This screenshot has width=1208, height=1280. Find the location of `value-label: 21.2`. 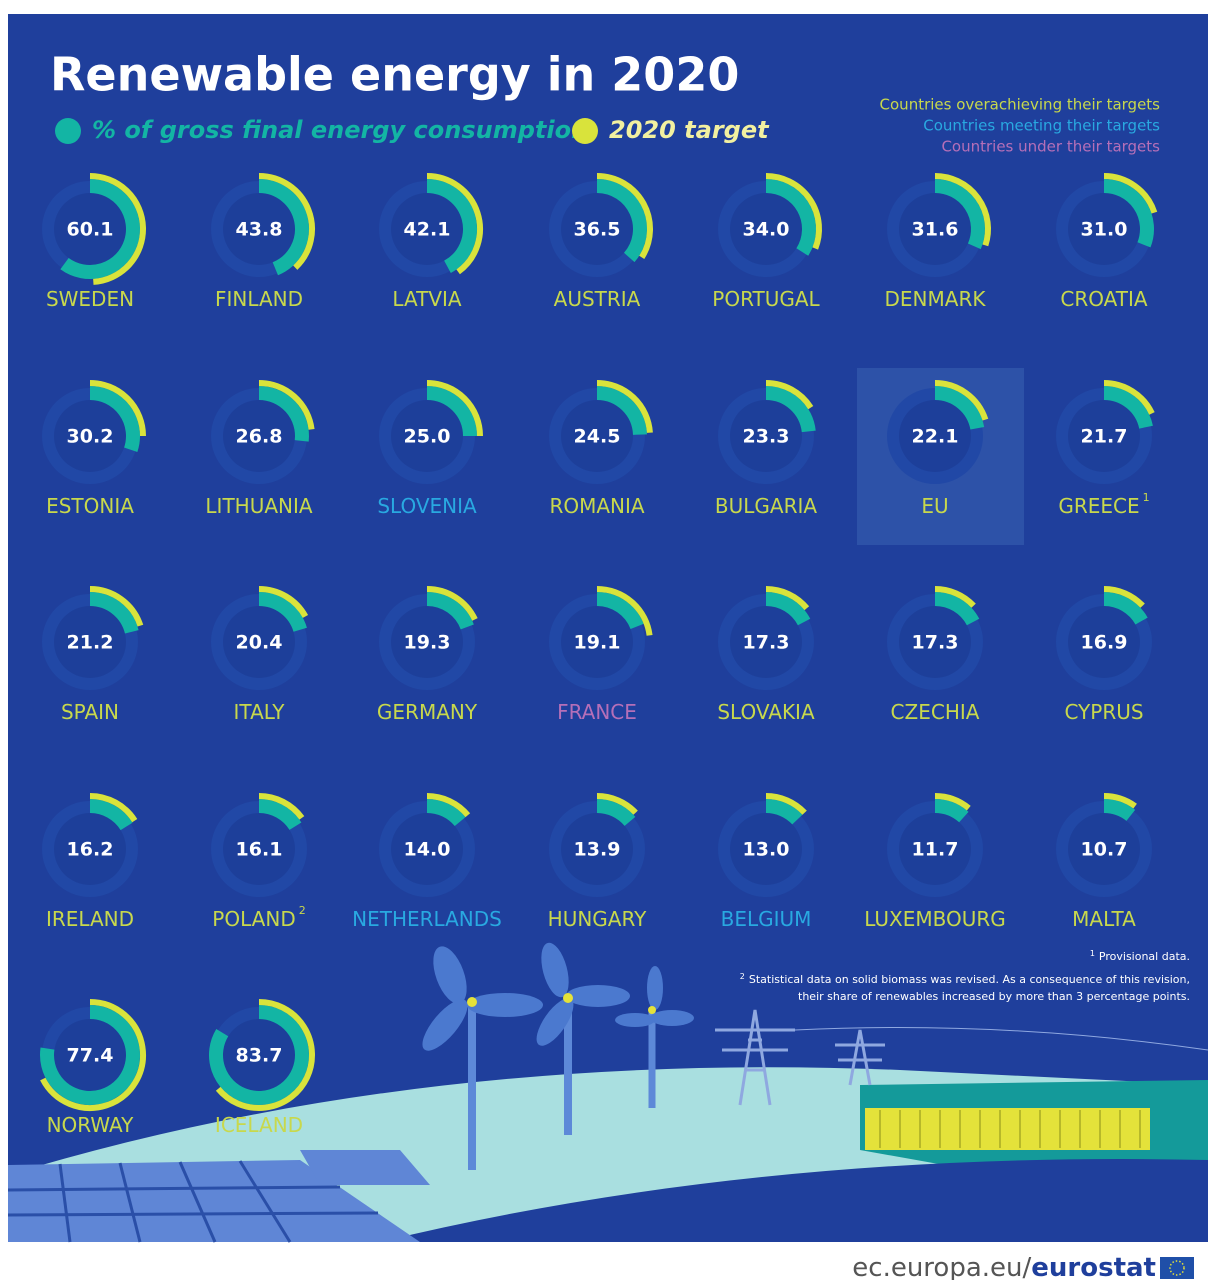

value-label: 21.2 is located at coordinates (90, 643).